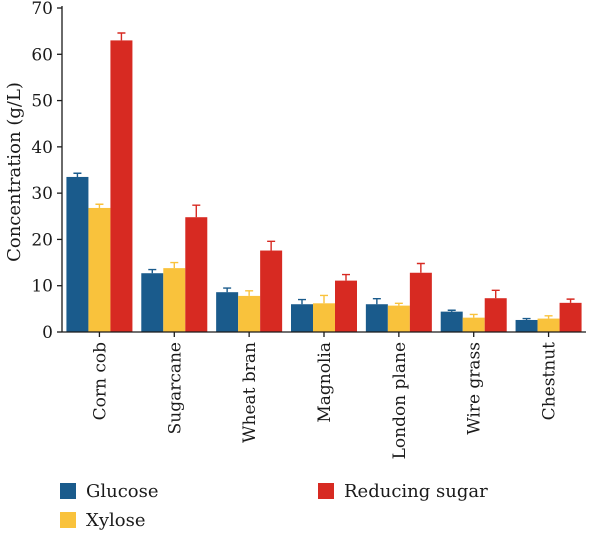 The image size is (600, 537). Describe the element at coordinates (152, 302) in the screenshot. I see `bar-glucose-sugarcane` at that location.